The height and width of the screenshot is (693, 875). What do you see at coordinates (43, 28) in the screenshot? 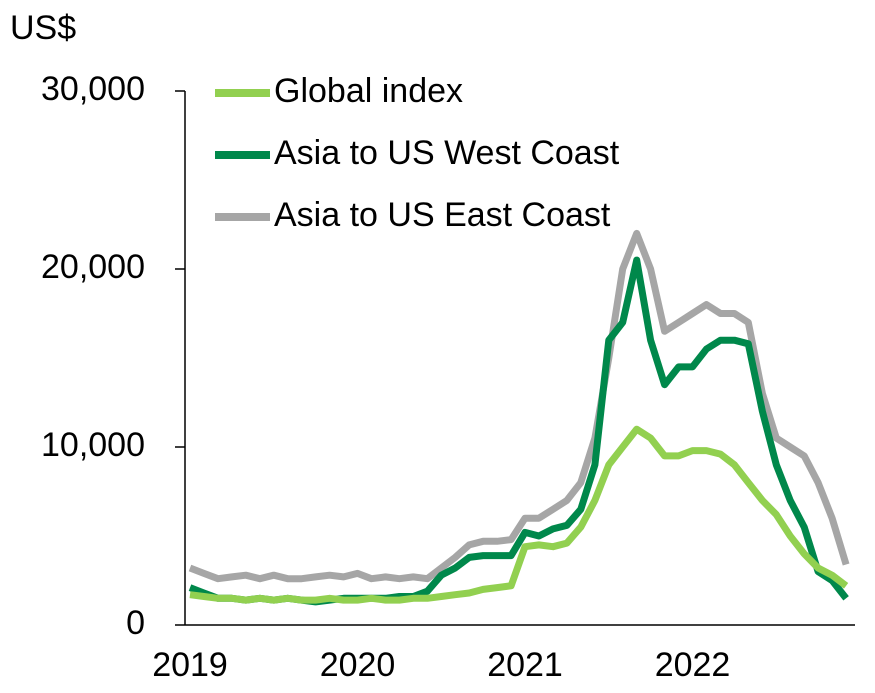
I see `y-axis-label: US$` at bounding box center [43, 28].